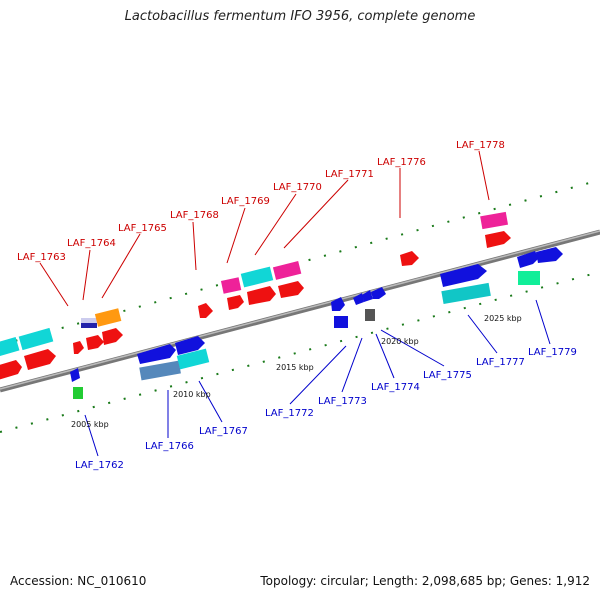  Describe the element at coordinates (192, 394) in the screenshot. I see `kbp-label: 2010 kbp` at that location.